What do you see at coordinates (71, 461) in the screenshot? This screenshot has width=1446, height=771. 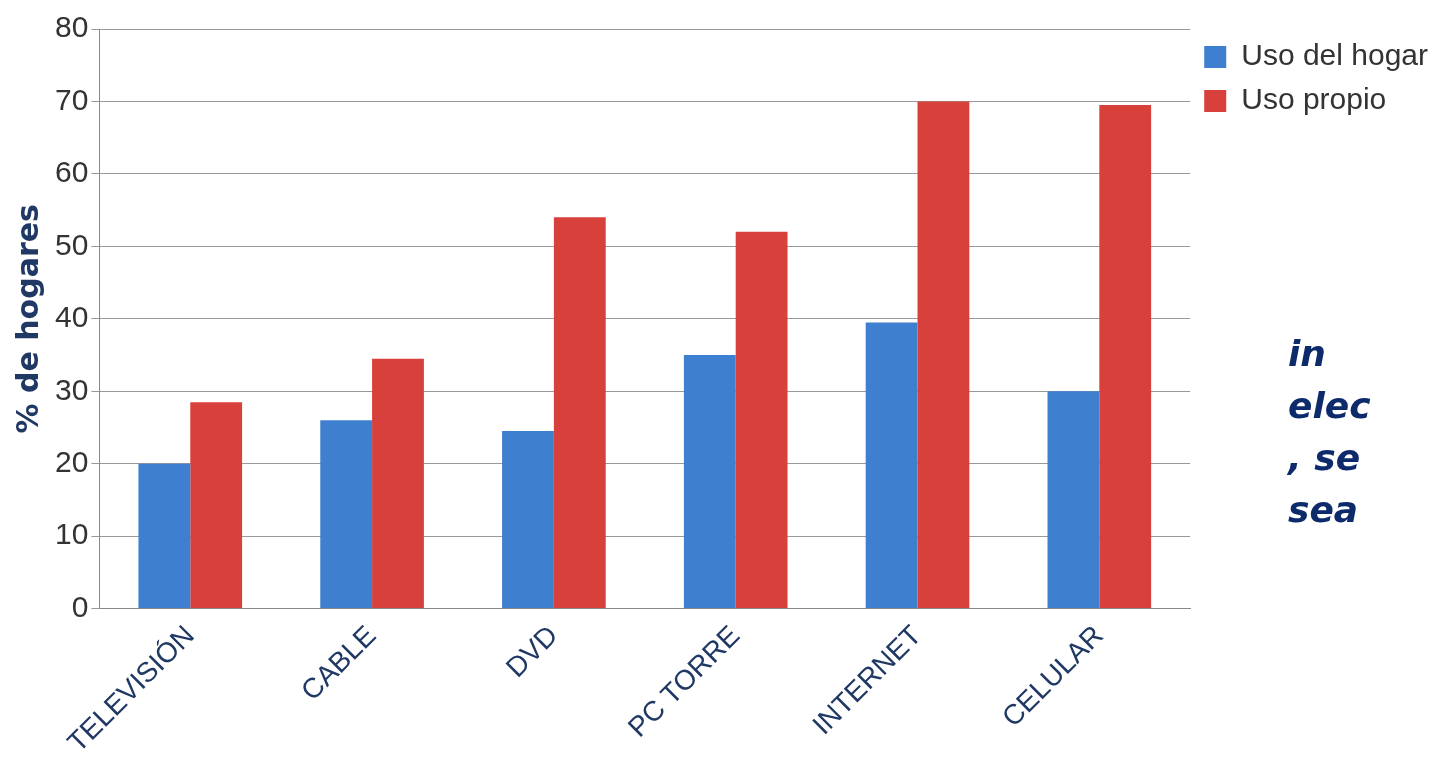 I see `y-tick-label: 20` at bounding box center [71, 461].